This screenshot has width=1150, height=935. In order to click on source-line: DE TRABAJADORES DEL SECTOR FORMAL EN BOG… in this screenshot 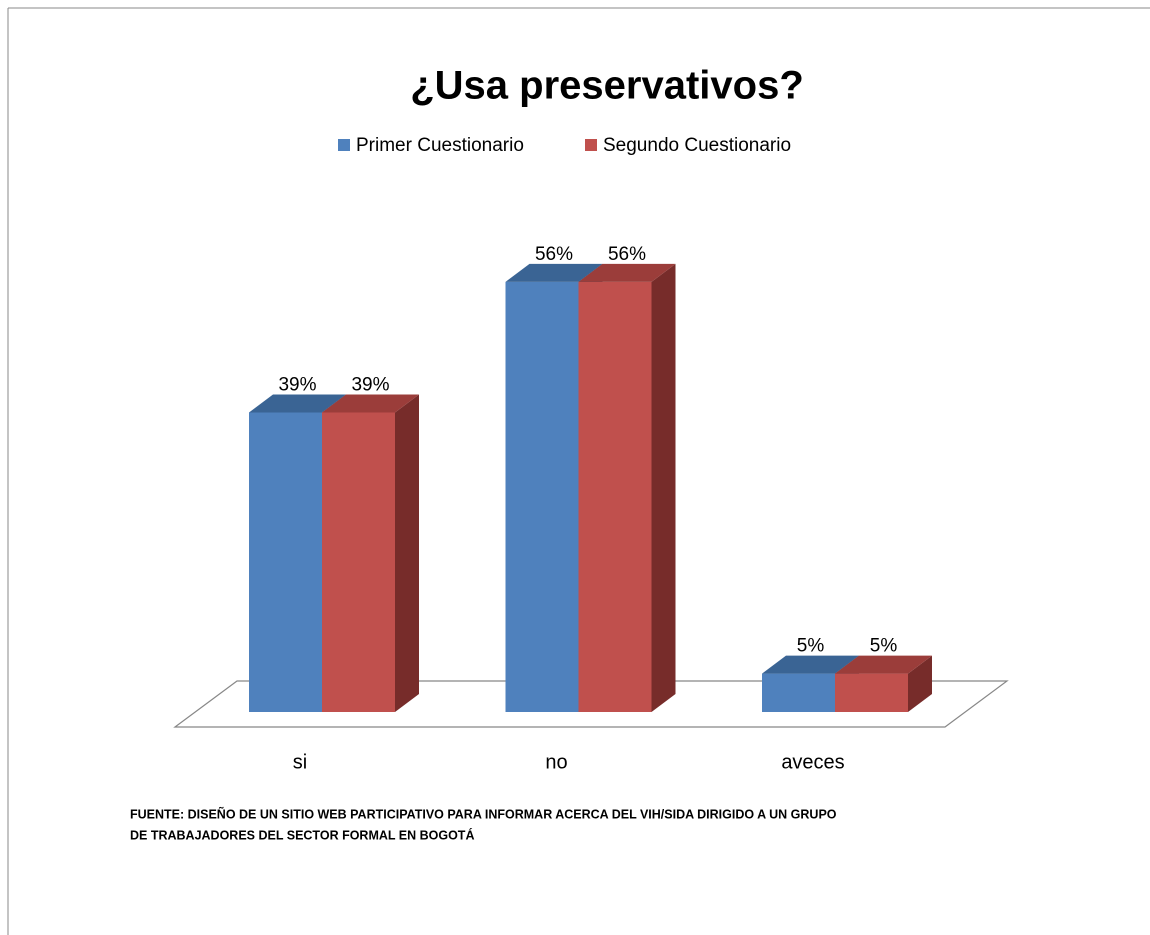, I will do `click(302, 834)`.